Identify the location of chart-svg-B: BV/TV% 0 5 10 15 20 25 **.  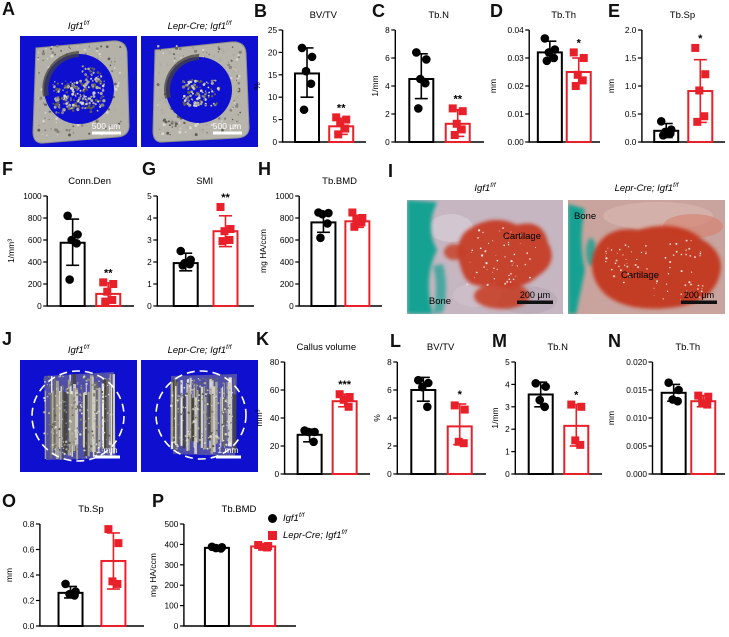
(309, 78).